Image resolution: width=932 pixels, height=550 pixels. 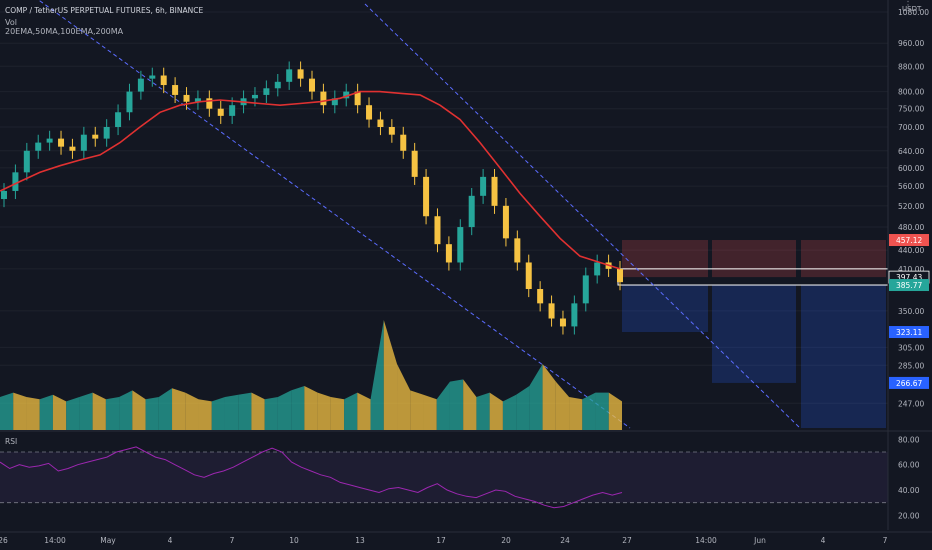 What do you see at coordinates (294, 540) in the screenshot?
I see `time-tick: 10` at bounding box center [294, 540].